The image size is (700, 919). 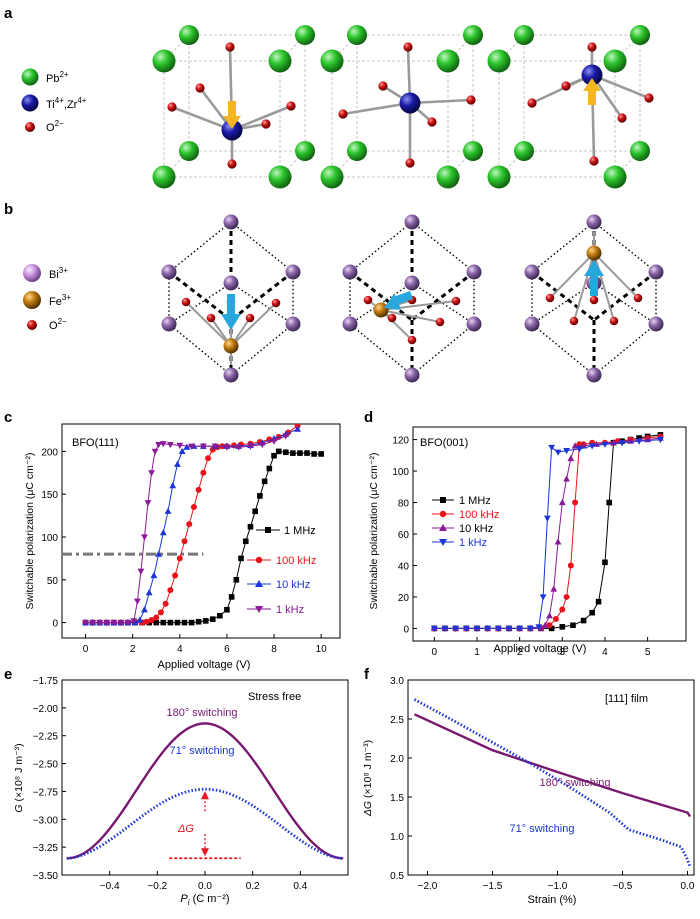 I want to click on legend-o-label: O2−, so click(x=55, y=126).